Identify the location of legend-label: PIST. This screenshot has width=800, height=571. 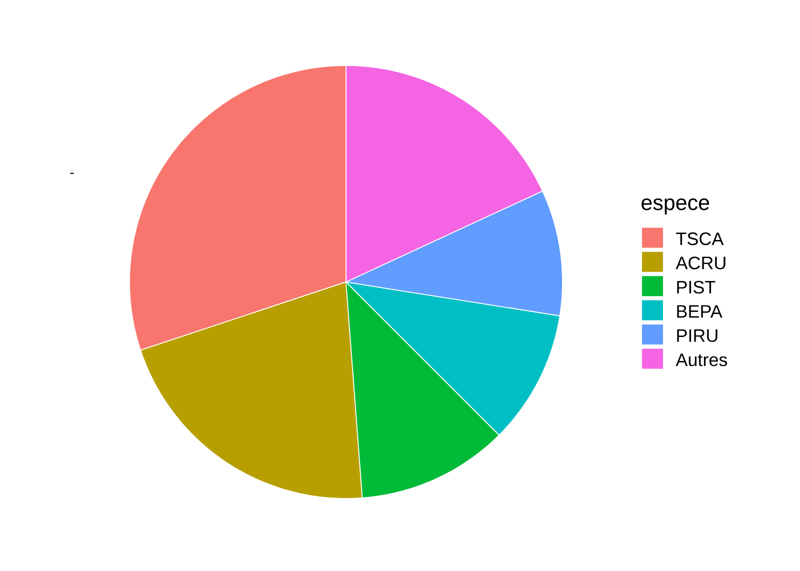
(696, 287).